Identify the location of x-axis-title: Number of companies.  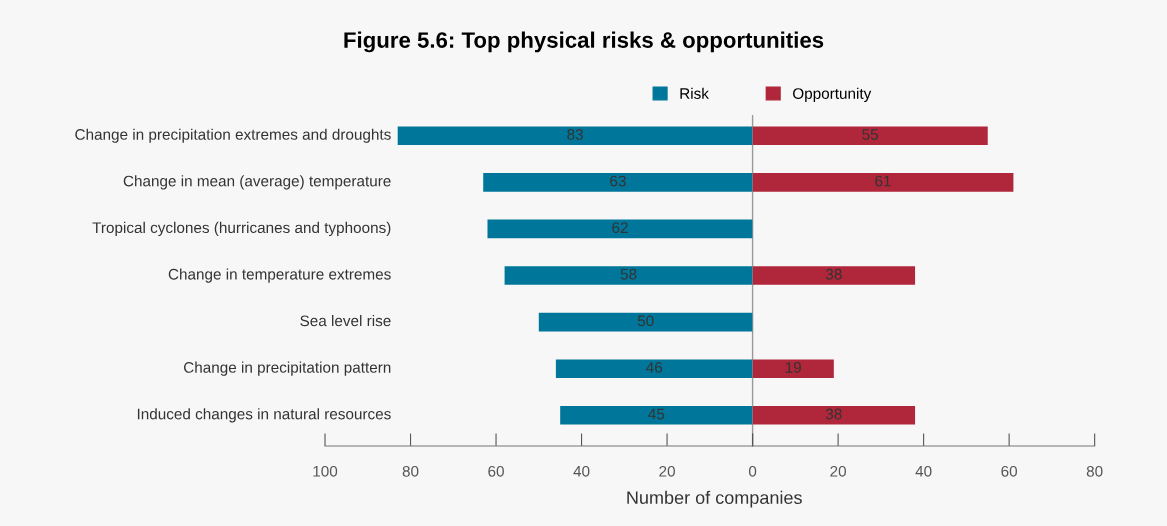
(714, 499).